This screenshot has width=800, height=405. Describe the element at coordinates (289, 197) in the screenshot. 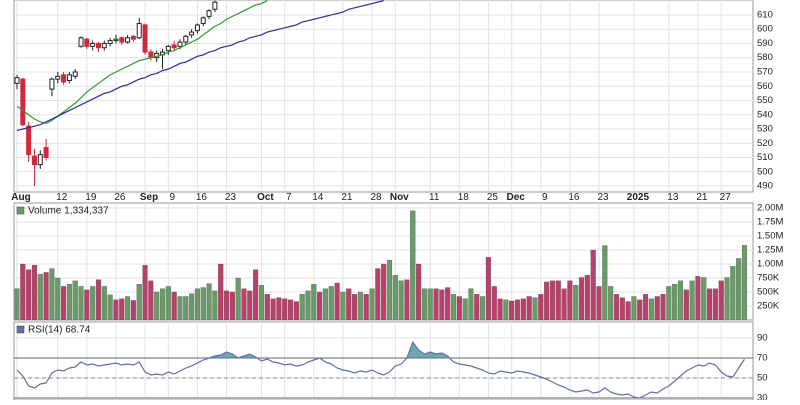

I see `x-tick-label: 7` at that location.